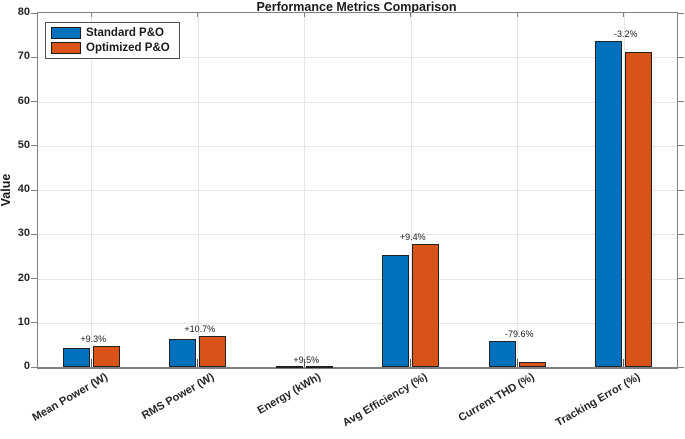 This screenshot has width=685, height=439. Describe the element at coordinates (598, 400) in the screenshot. I see `x-tick-label: Tracking Error (%)` at that location.